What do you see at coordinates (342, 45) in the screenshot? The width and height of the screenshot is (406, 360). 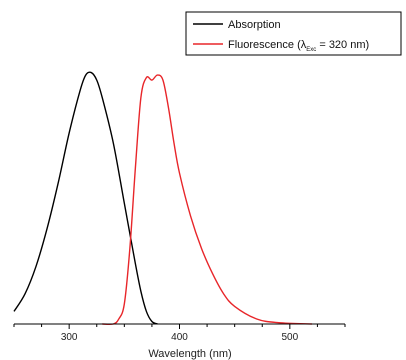 I see `legend-fluorescence-suffix: = 320 nm)` at bounding box center [342, 45].